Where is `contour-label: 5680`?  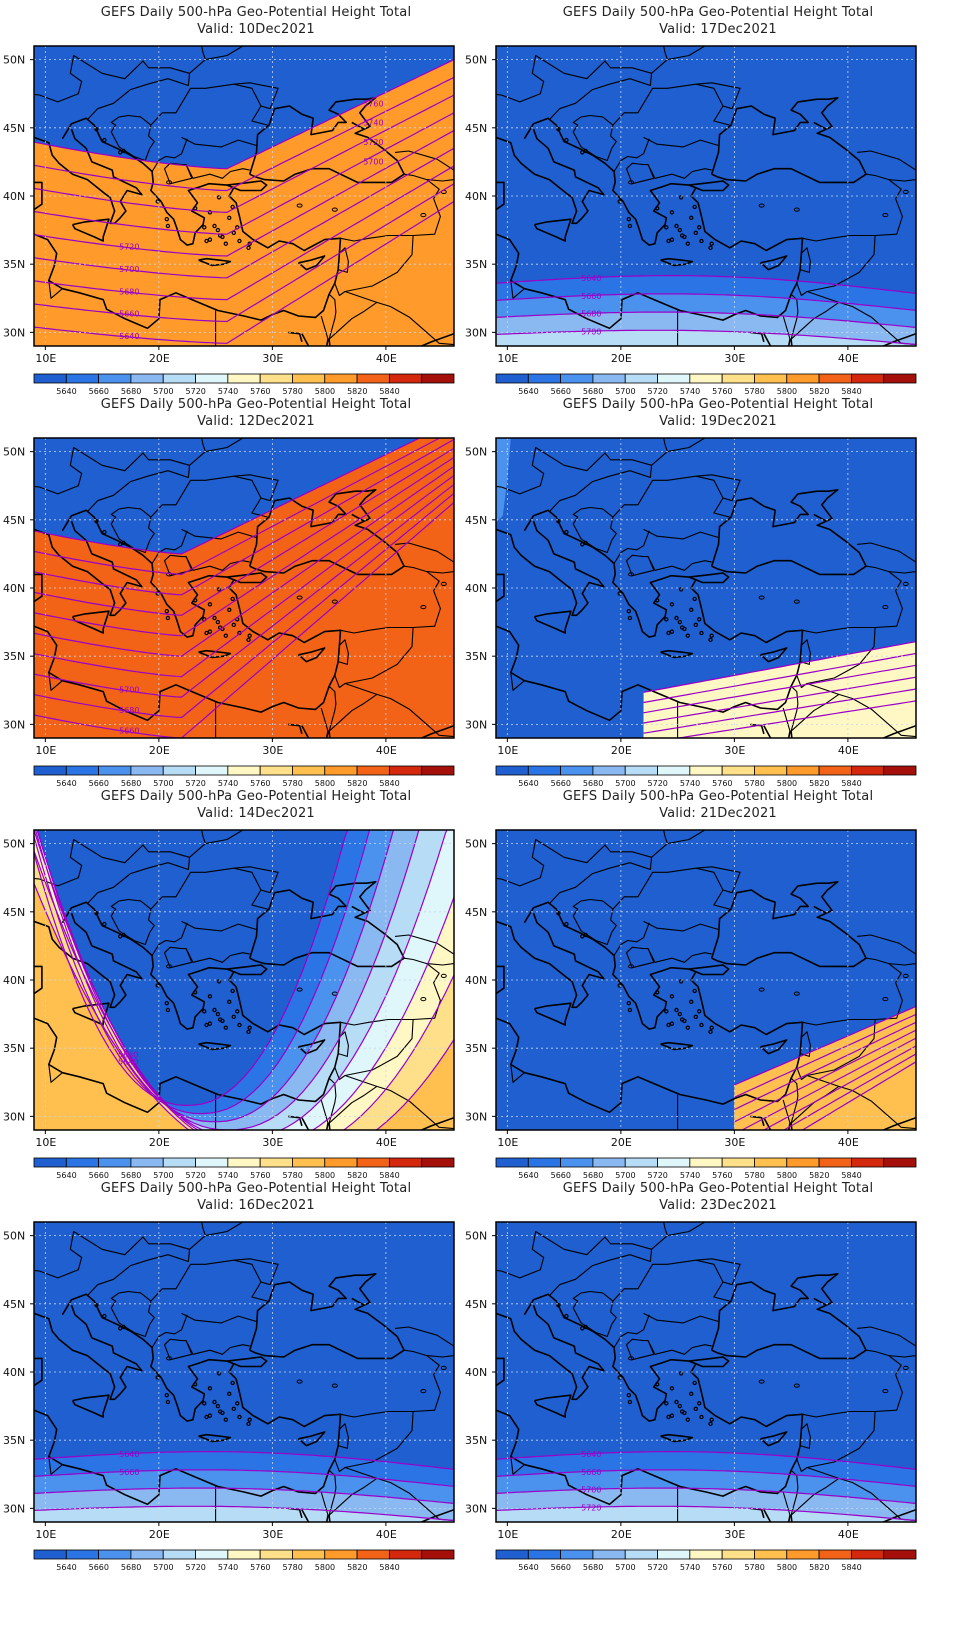 contour-label: 5680 is located at coordinates (591, 314).